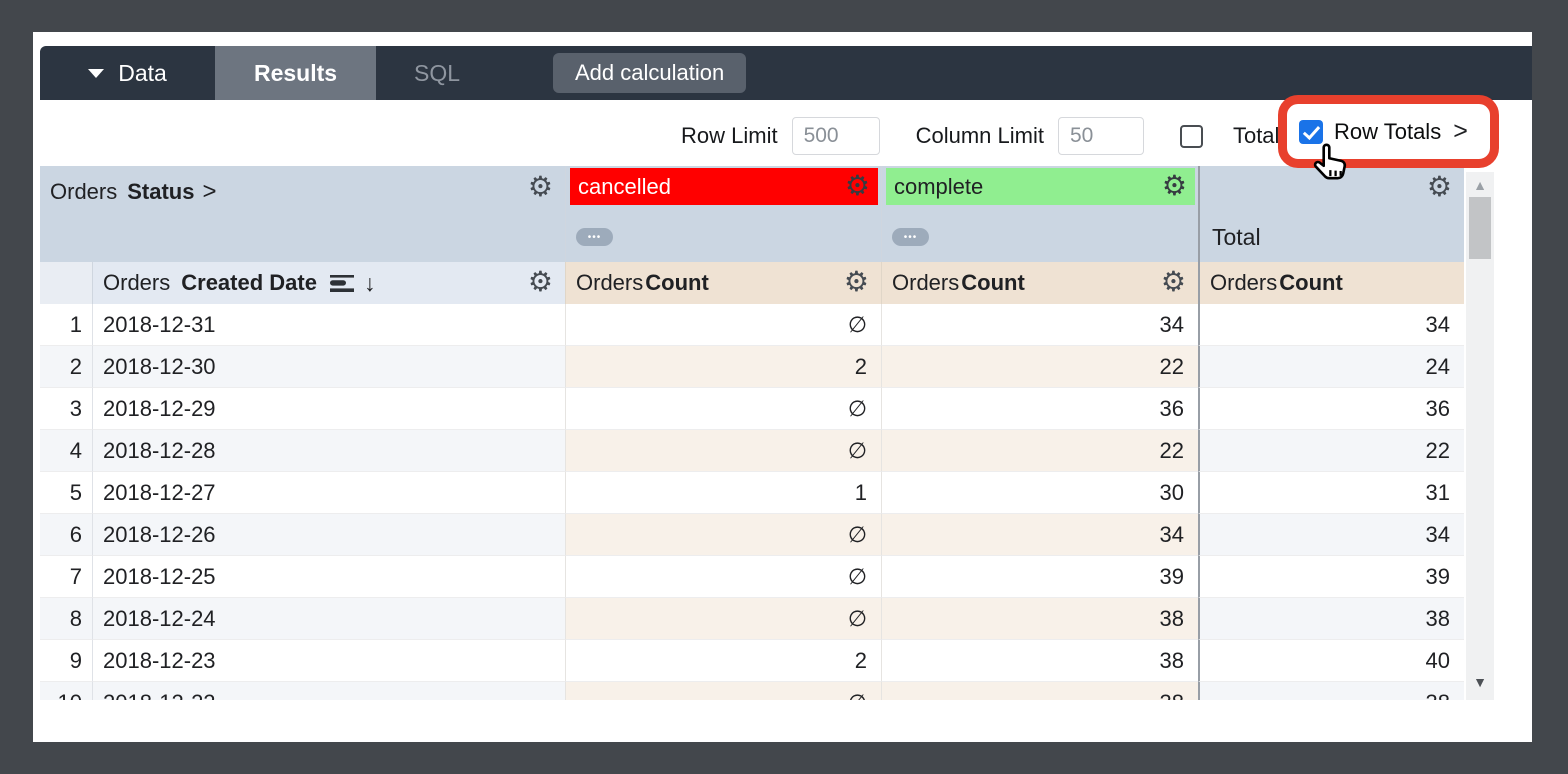  Describe the element at coordinates (66, 535) in the screenshot. I see `row-number-cell: 6` at that location.